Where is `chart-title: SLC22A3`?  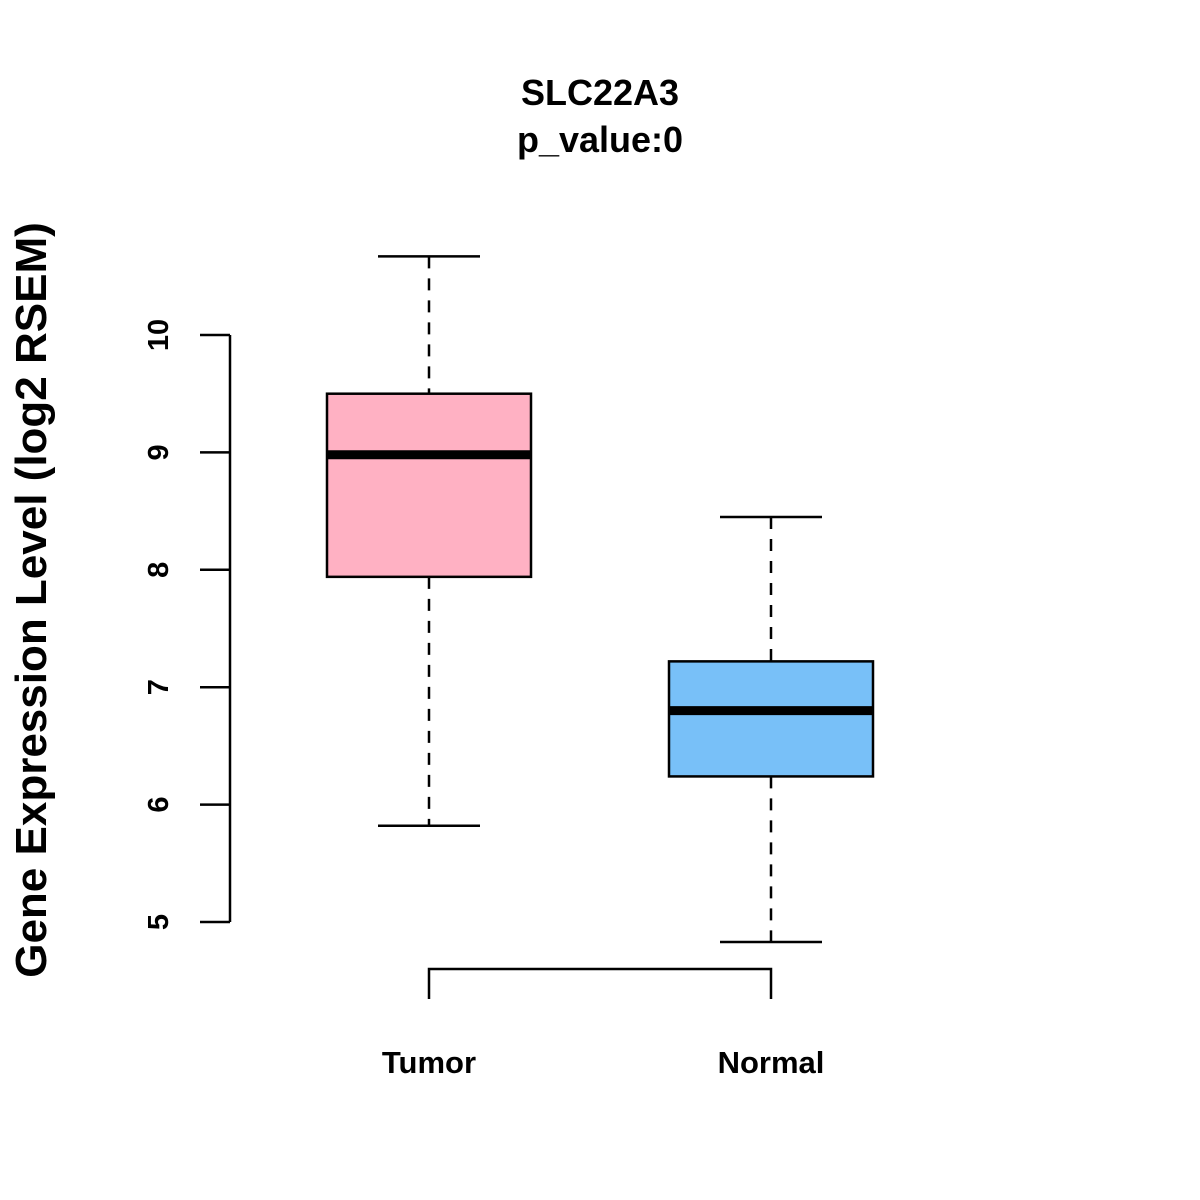 chart-title: SLC22A3 is located at coordinates (600, 92).